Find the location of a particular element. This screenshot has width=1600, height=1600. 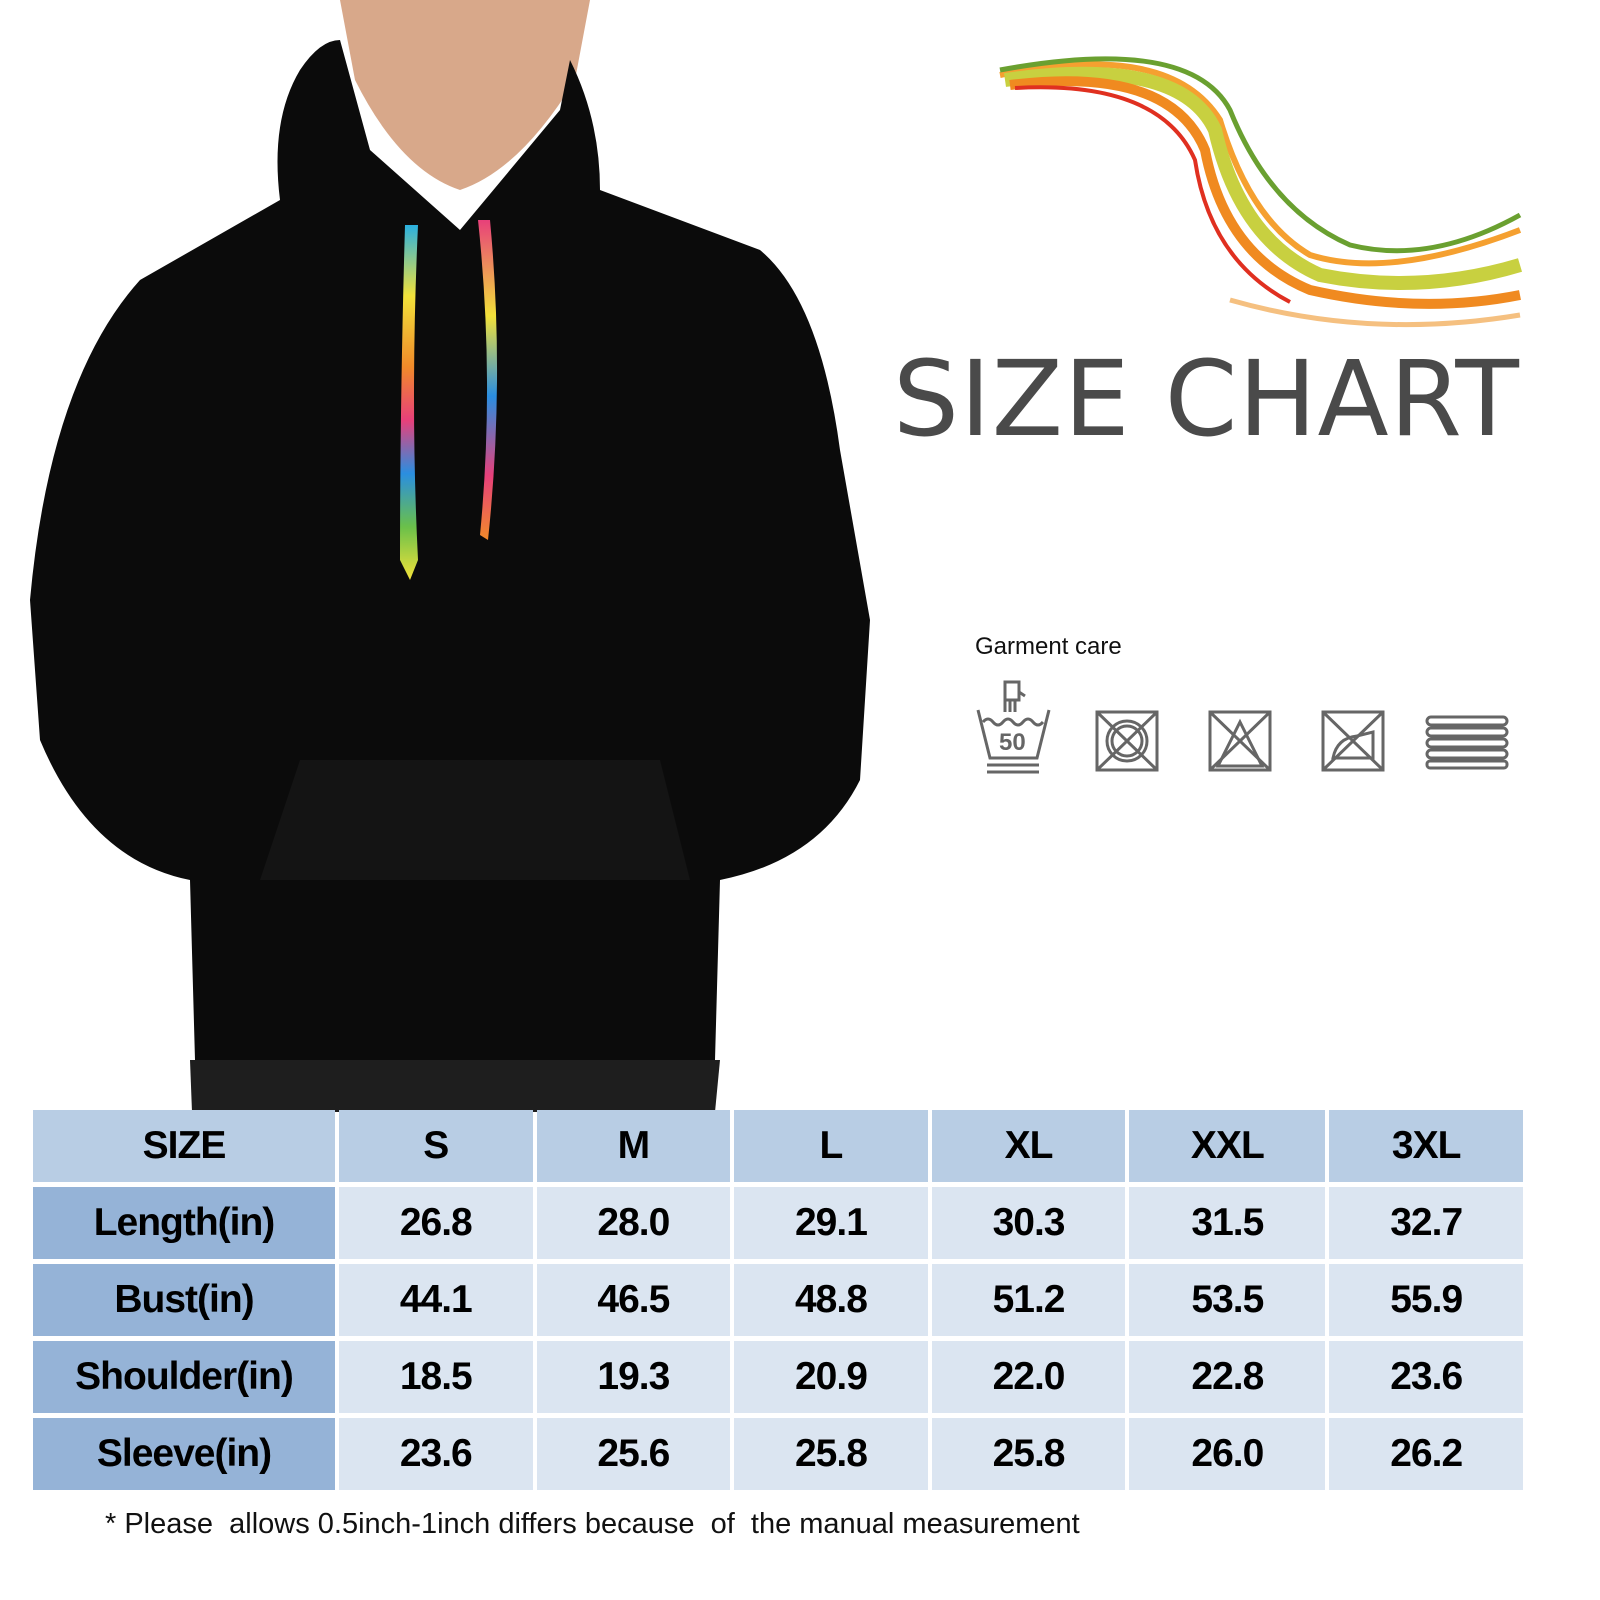

table-row: Bust(in) 44.1 46.5 48.8 51.2 53.5 55.9 is located at coordinates (778, 1300).